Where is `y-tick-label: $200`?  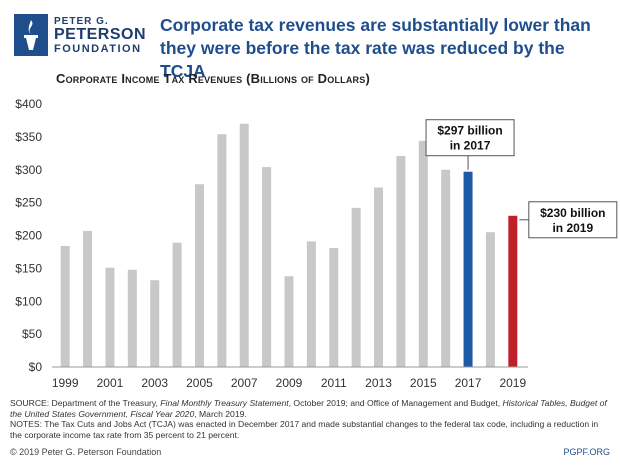 y-tick-label: $200 is located at coordinates (28, 236).